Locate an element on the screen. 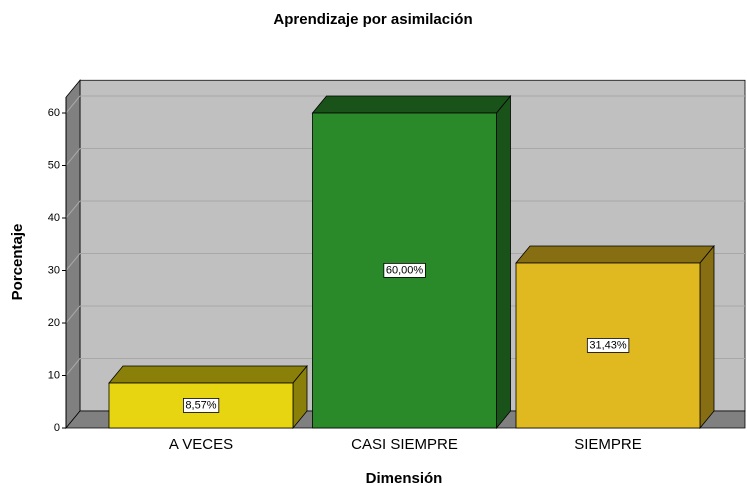 The width and height of the screenshot is (747, 486). x-axis-label: Dimensión is located at coordinates (404, 478).